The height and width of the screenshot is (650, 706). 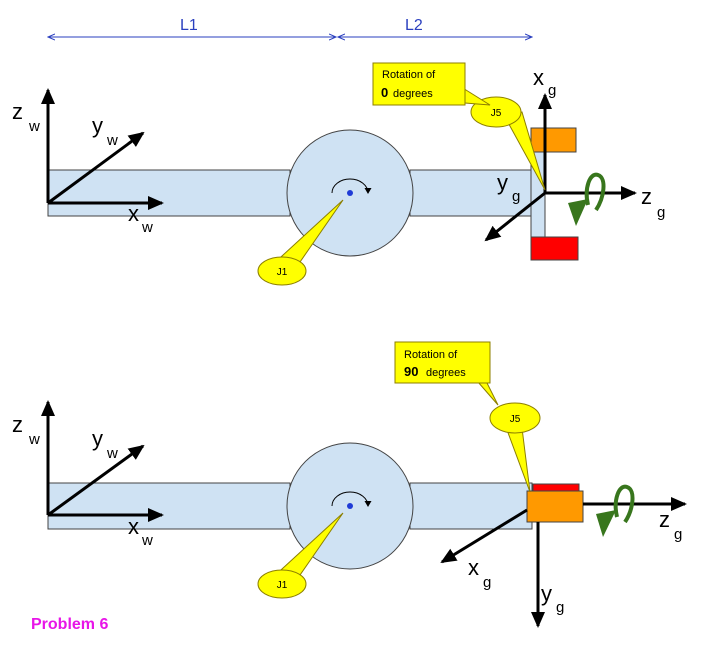 What do you see at coordinates (554, 248) in the screenshot?
I see `gripper-finger-red` at bounding box center [554, 248].